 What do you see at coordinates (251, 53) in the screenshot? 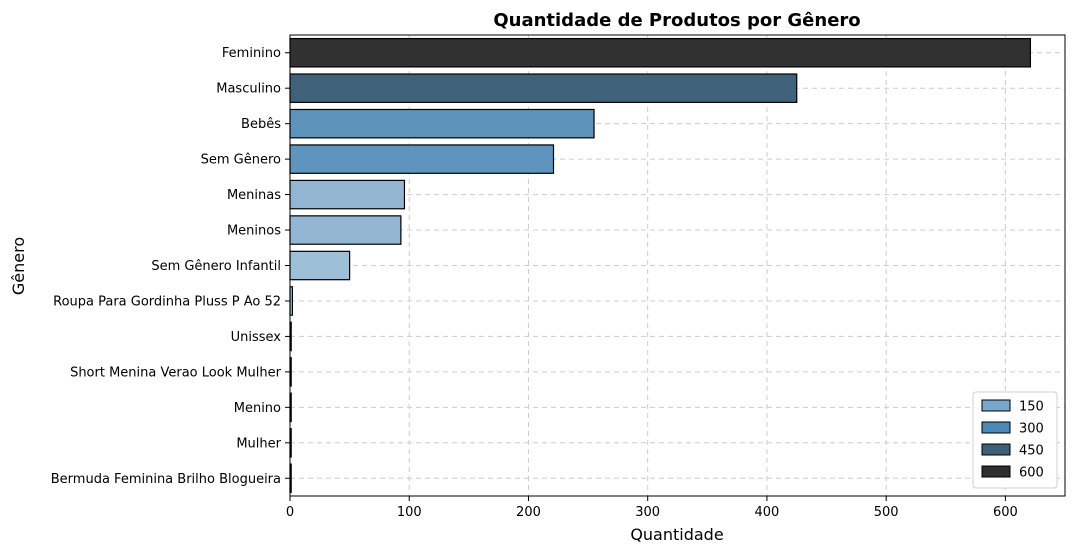
I see `y-tick-label: Feminino` at bounding box center [251, 53].